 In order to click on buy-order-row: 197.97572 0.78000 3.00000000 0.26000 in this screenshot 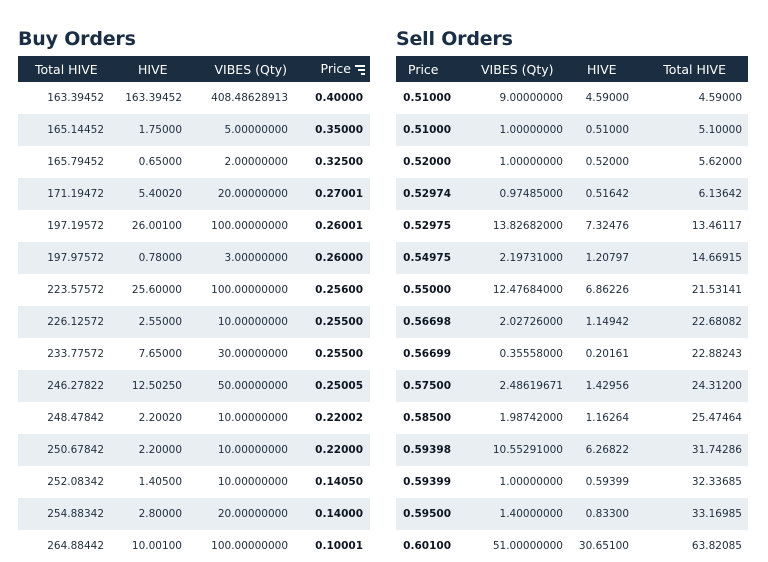, I will do `click(194, 258)`.